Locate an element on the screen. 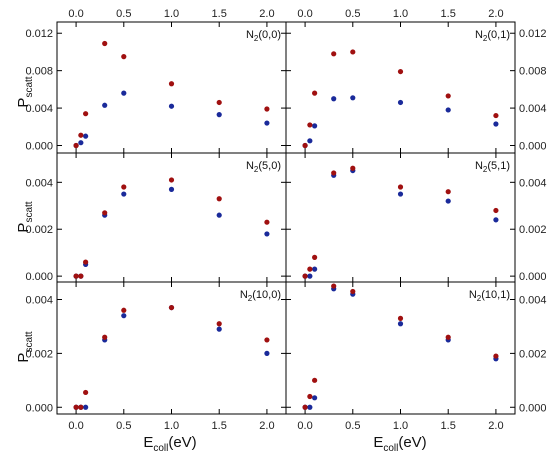 This screenshot has width=550, height=459. panel-label: N2(10,0) is located at coordinates (260, 296).